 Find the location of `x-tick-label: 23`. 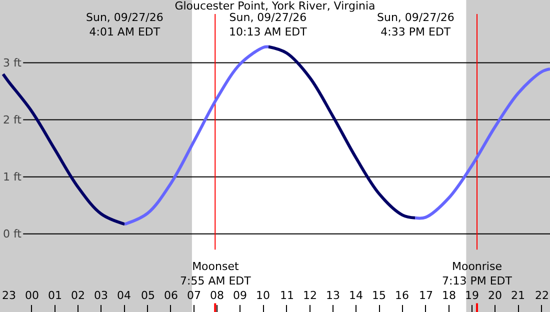

x-tick-label: 23 is located at coordinates (9, 295).